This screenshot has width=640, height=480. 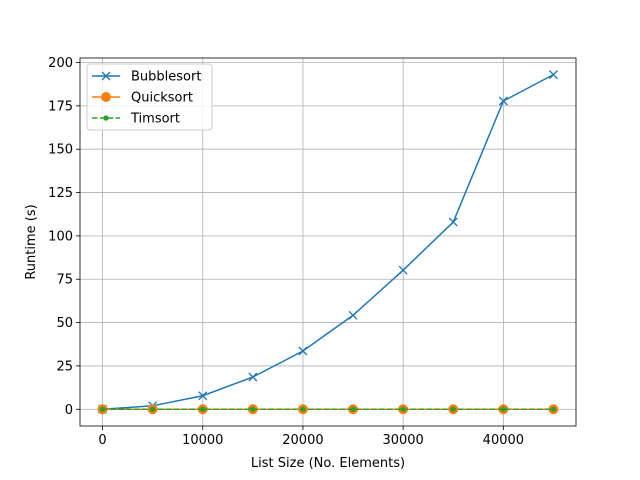 I want to click on legend-box, so click(x=149, y=97).